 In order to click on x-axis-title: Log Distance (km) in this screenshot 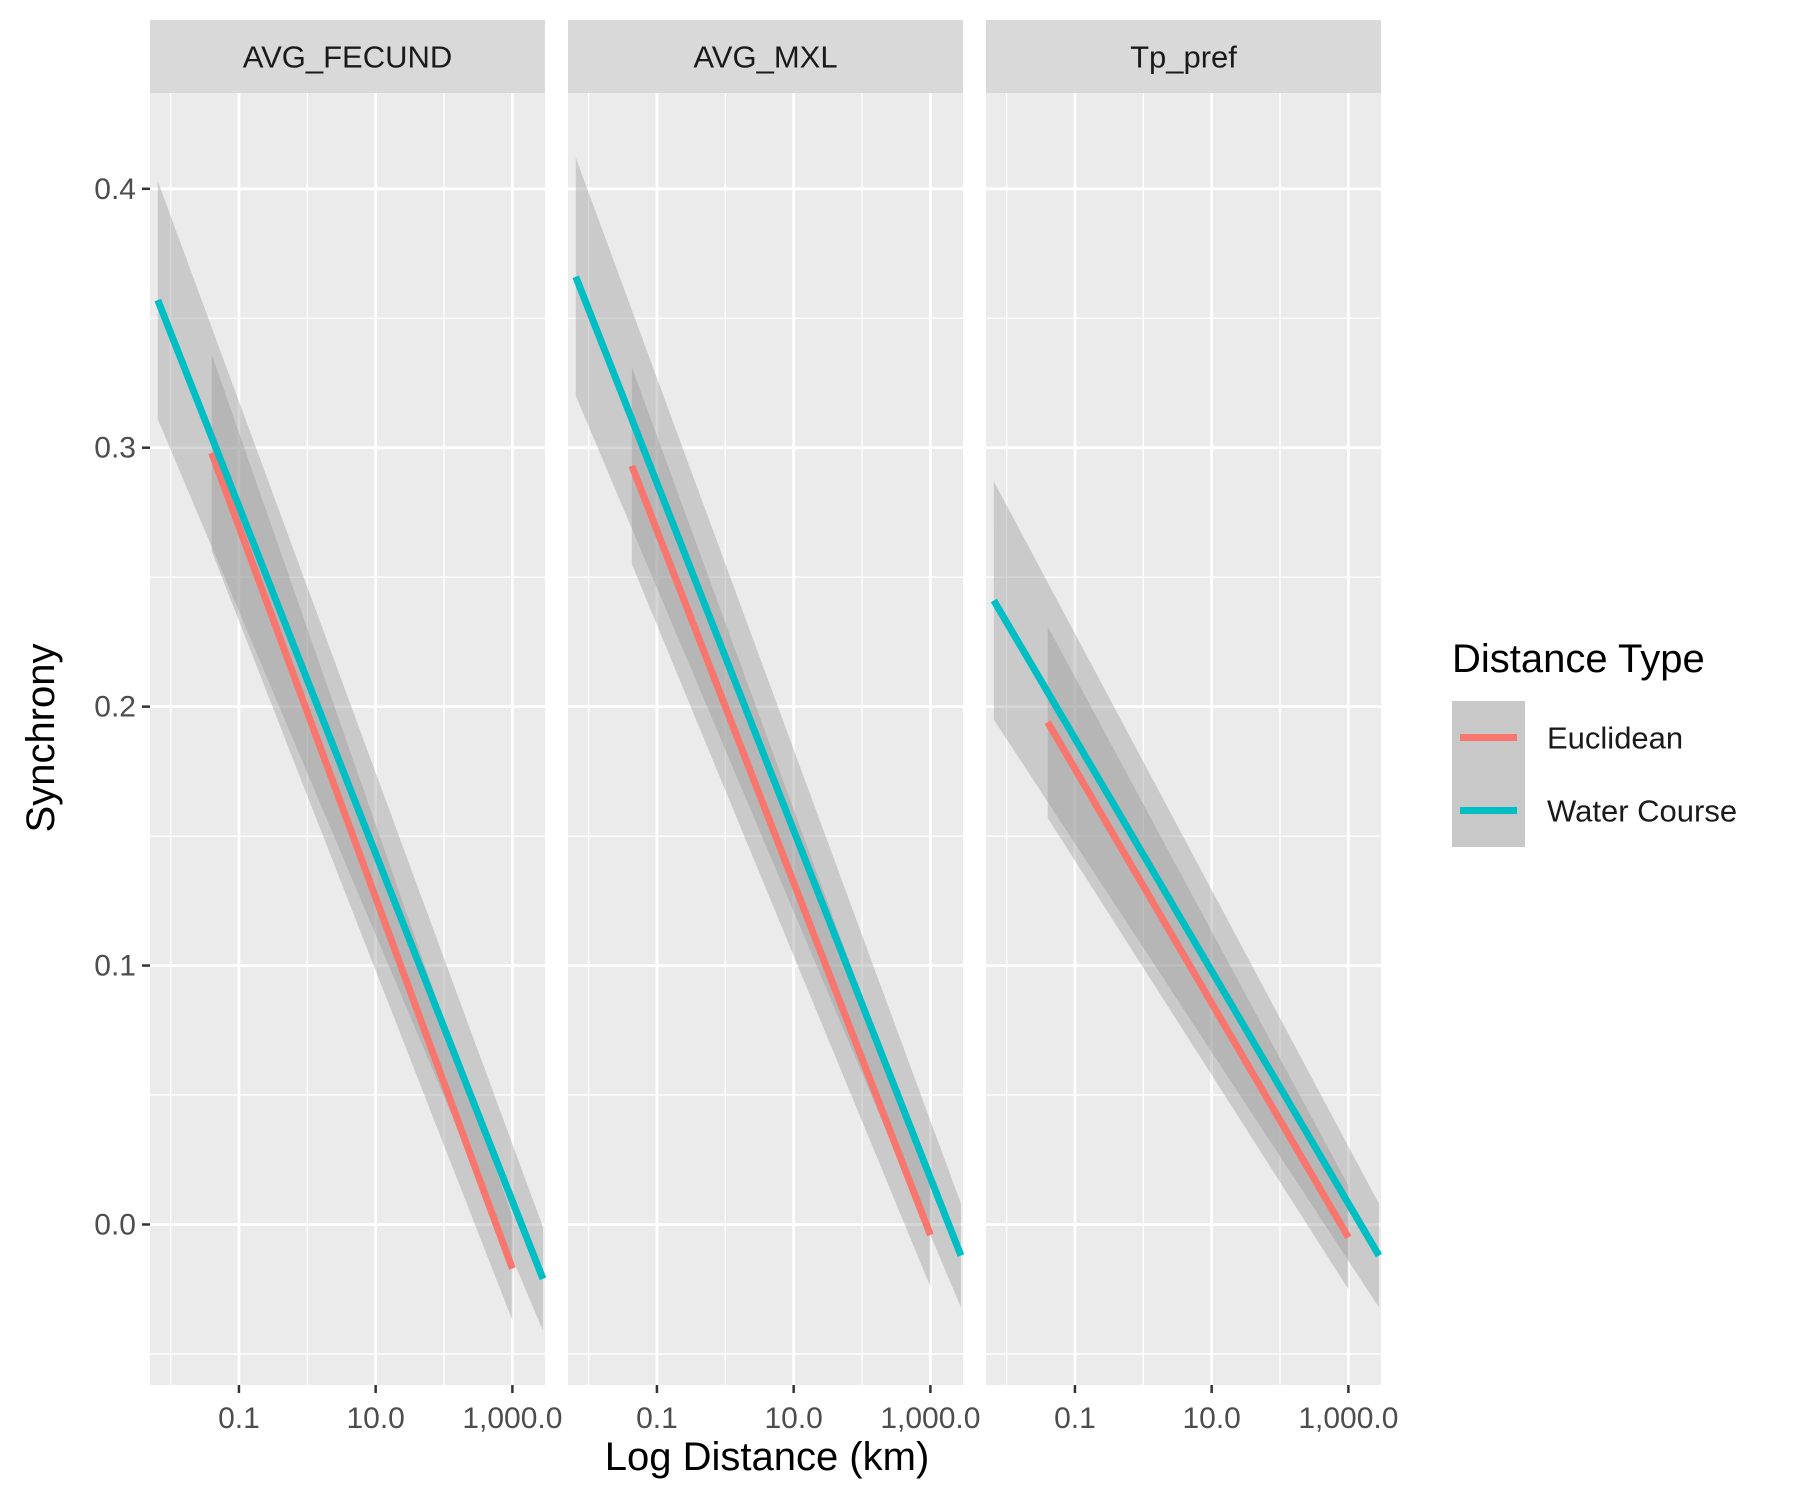, I will do `click(767, 1457)`.